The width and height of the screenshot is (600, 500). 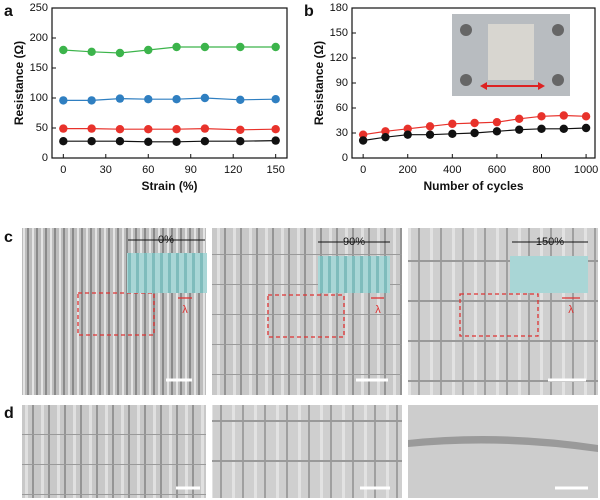 I want to click on y-tick-label: 90, so click(x=342, y=83).